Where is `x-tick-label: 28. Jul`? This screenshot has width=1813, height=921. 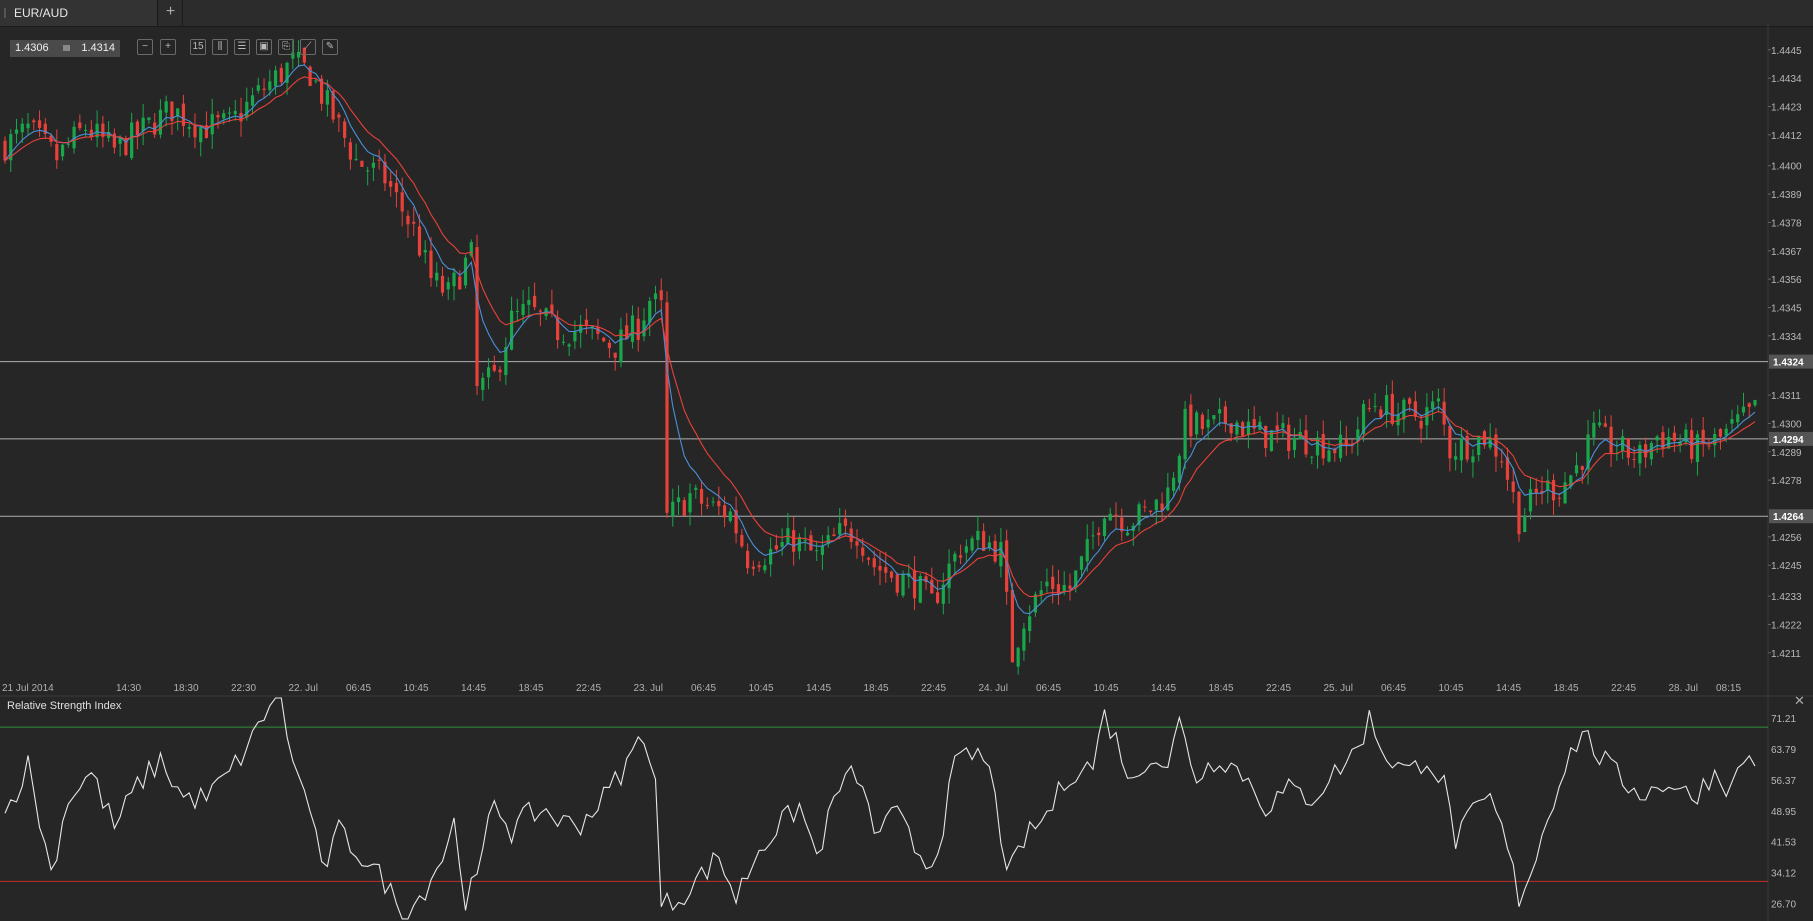
x-tick-label: 28. Jul is located at coordinates (1683, 688).